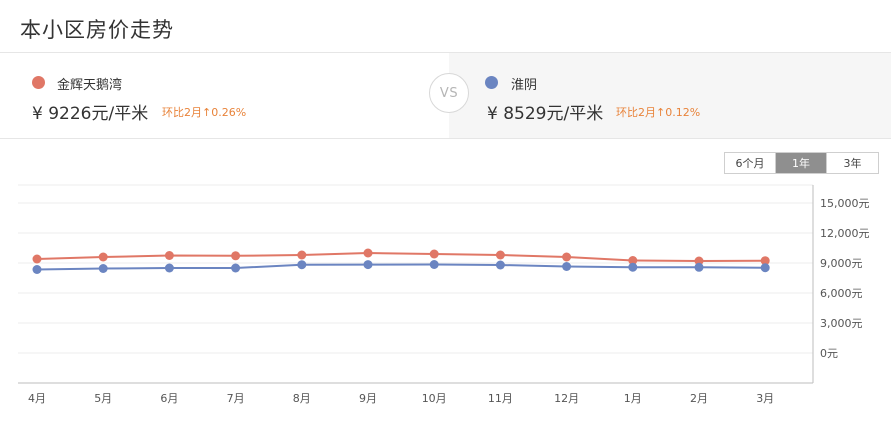  What do you see at coordinates (841, 293) in the screenshot?
I see `y-tick-label: 6,000元` at bounding box center [841, 293].